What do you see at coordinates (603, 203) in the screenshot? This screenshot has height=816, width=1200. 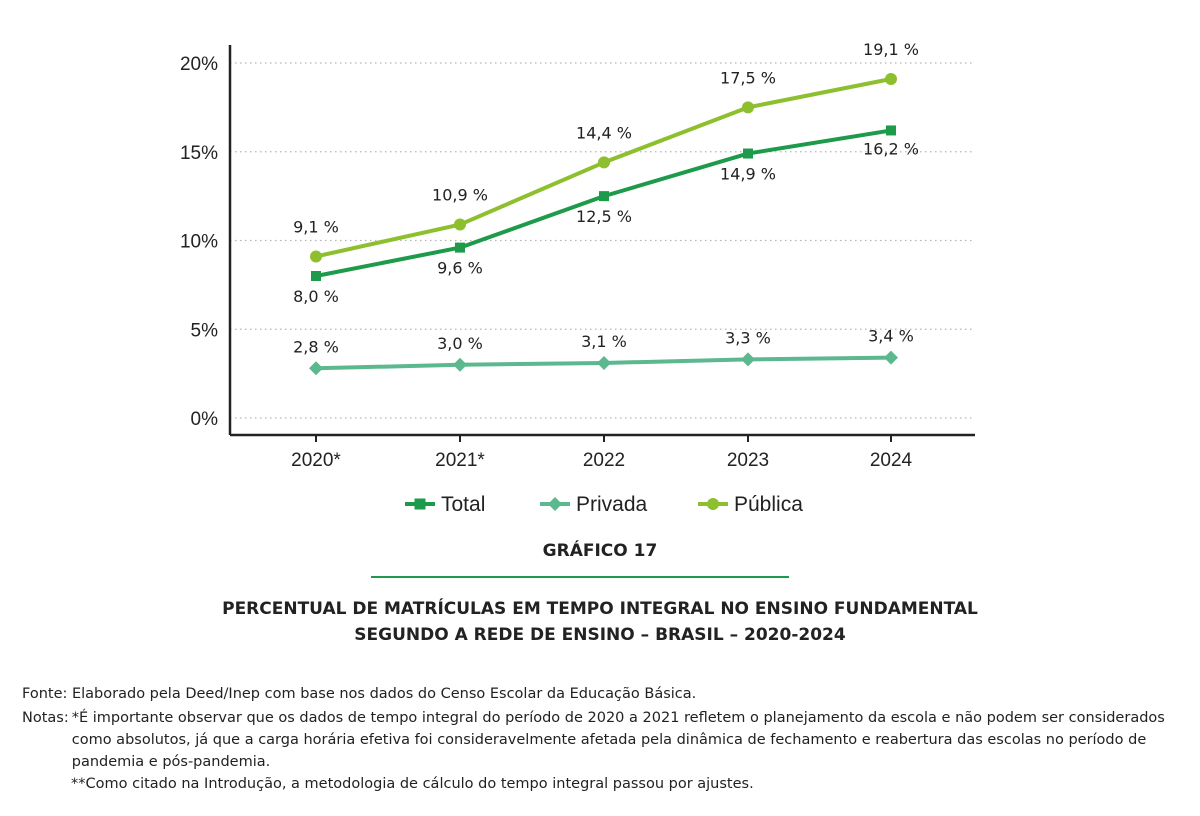 I see `series-line` at bounding box center [603, 203].